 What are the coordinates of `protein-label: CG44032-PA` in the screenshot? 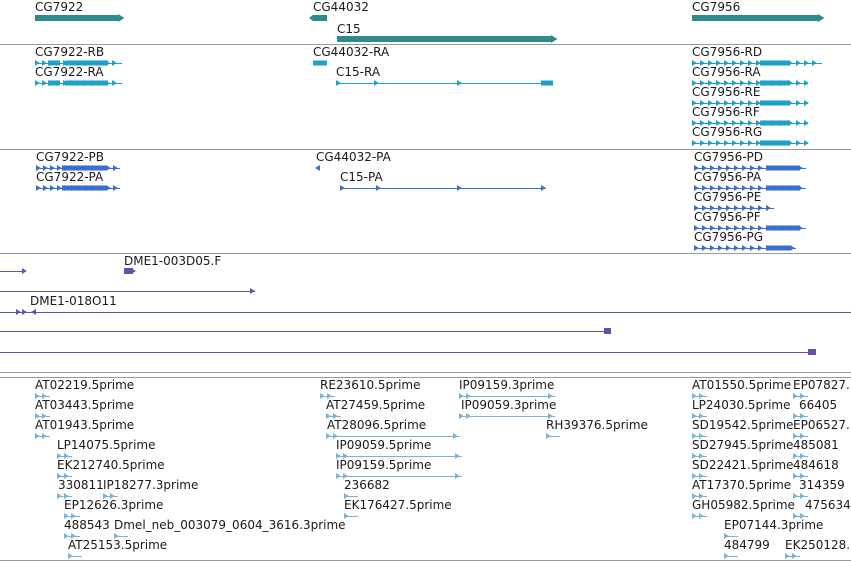 It's located at (353, 157).